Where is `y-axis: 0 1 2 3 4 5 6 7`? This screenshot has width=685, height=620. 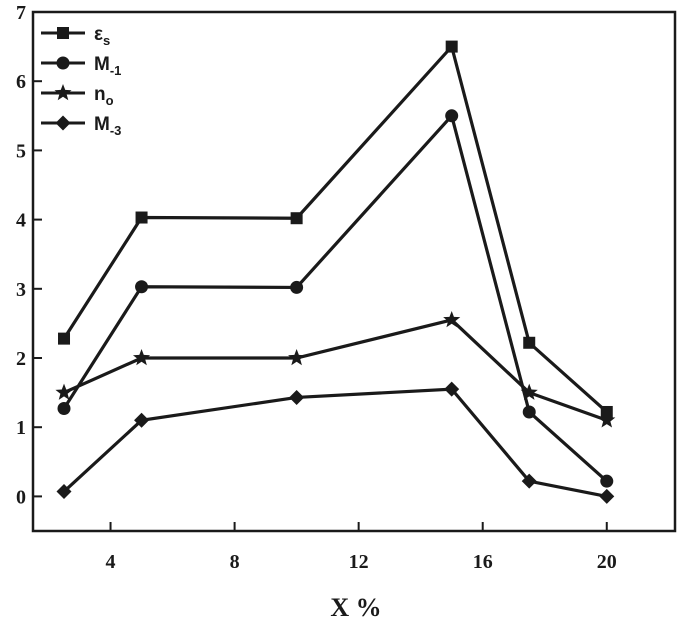 y-axis: 0 1 2 3 4 5 6 7 is located at coordinates (29, 255).